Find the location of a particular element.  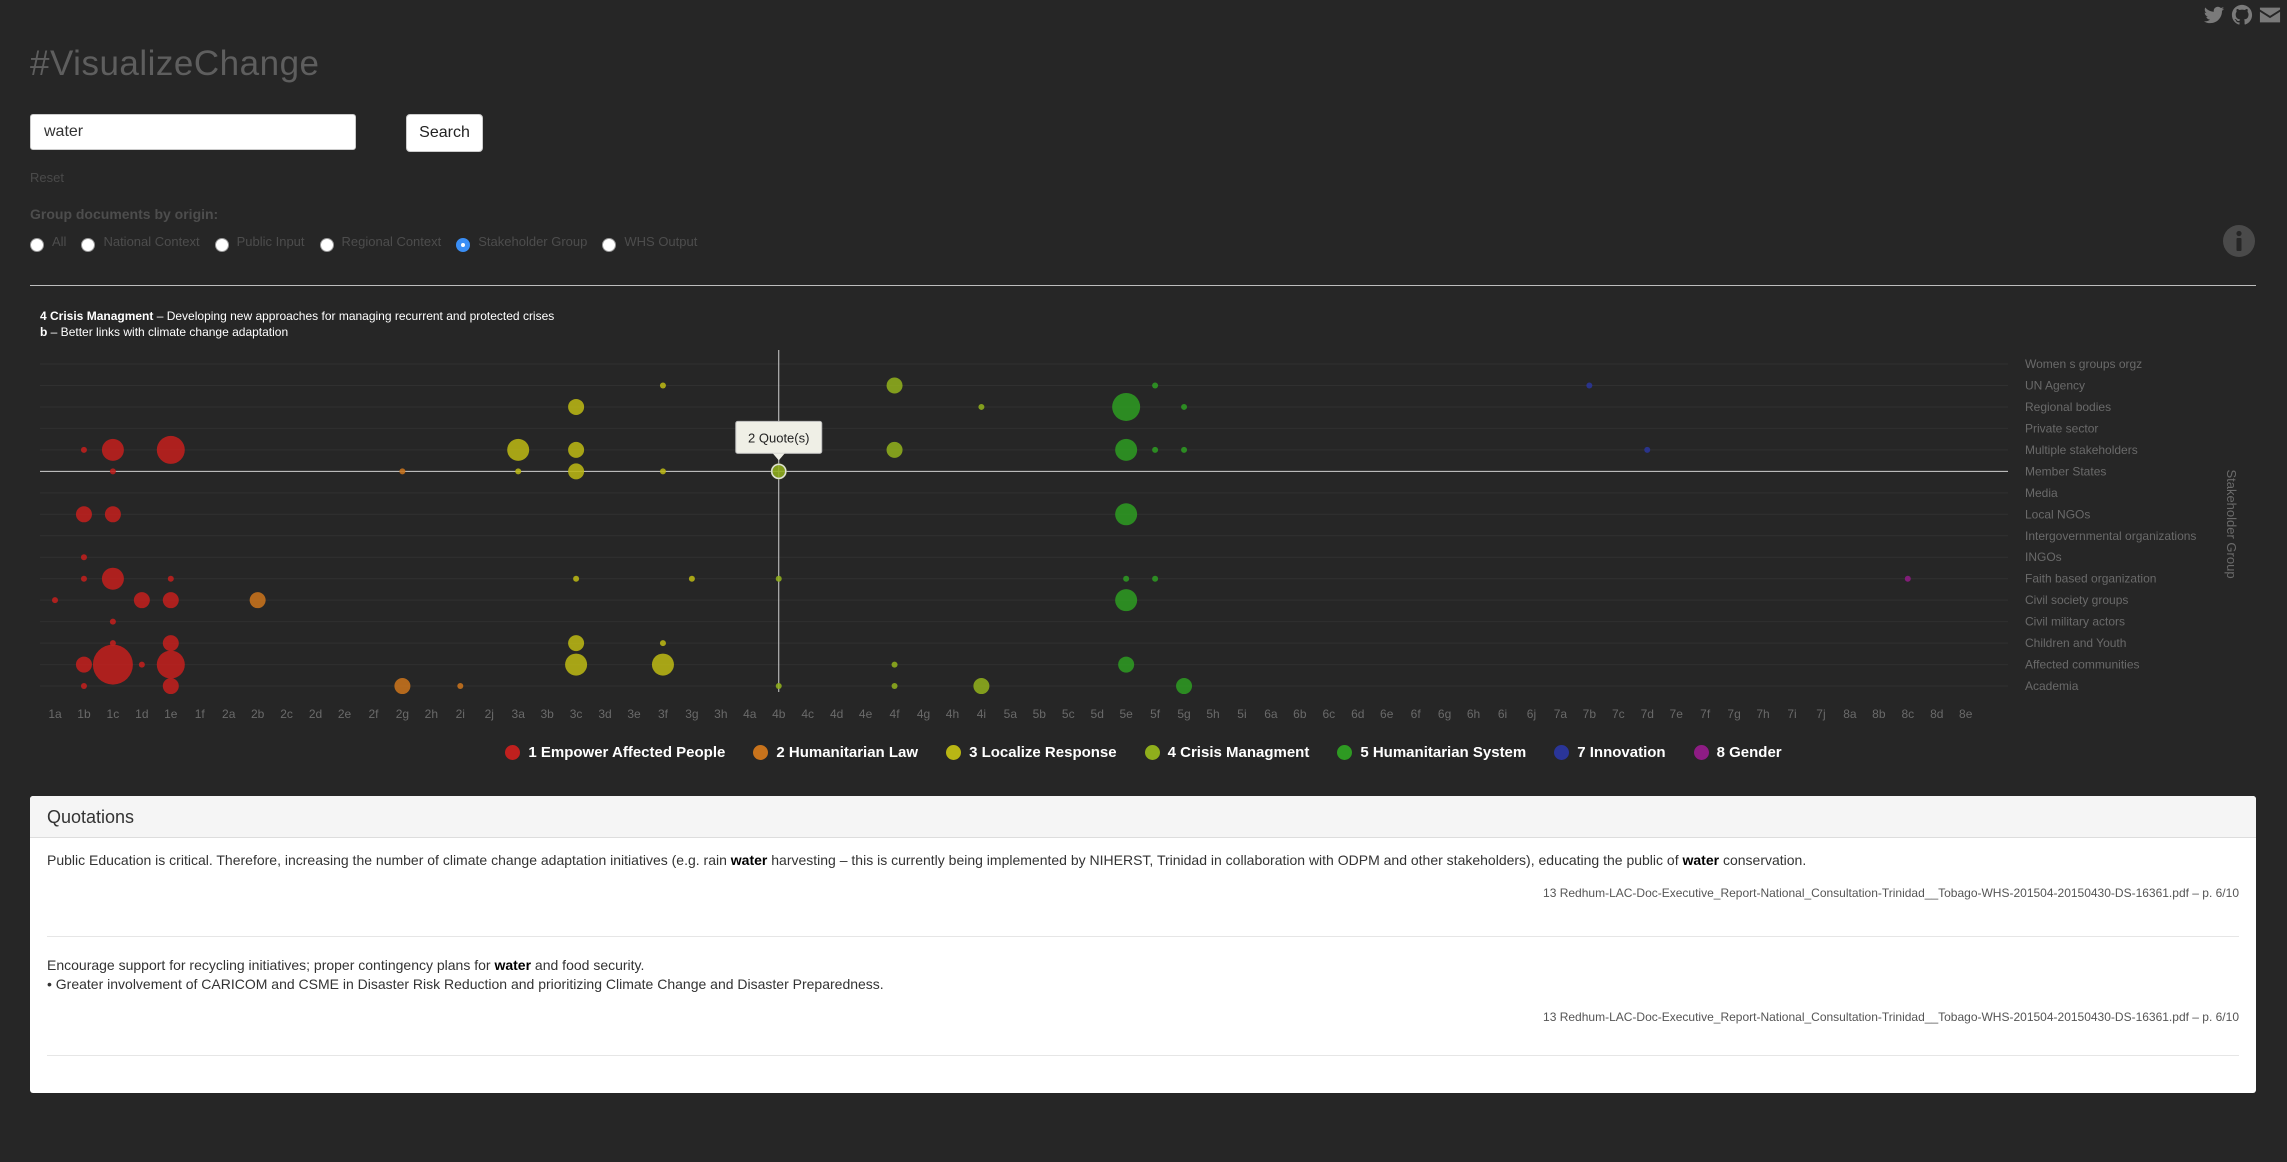

legend-item: 2 Humanitarian Law is located at coordinates (835, 752).